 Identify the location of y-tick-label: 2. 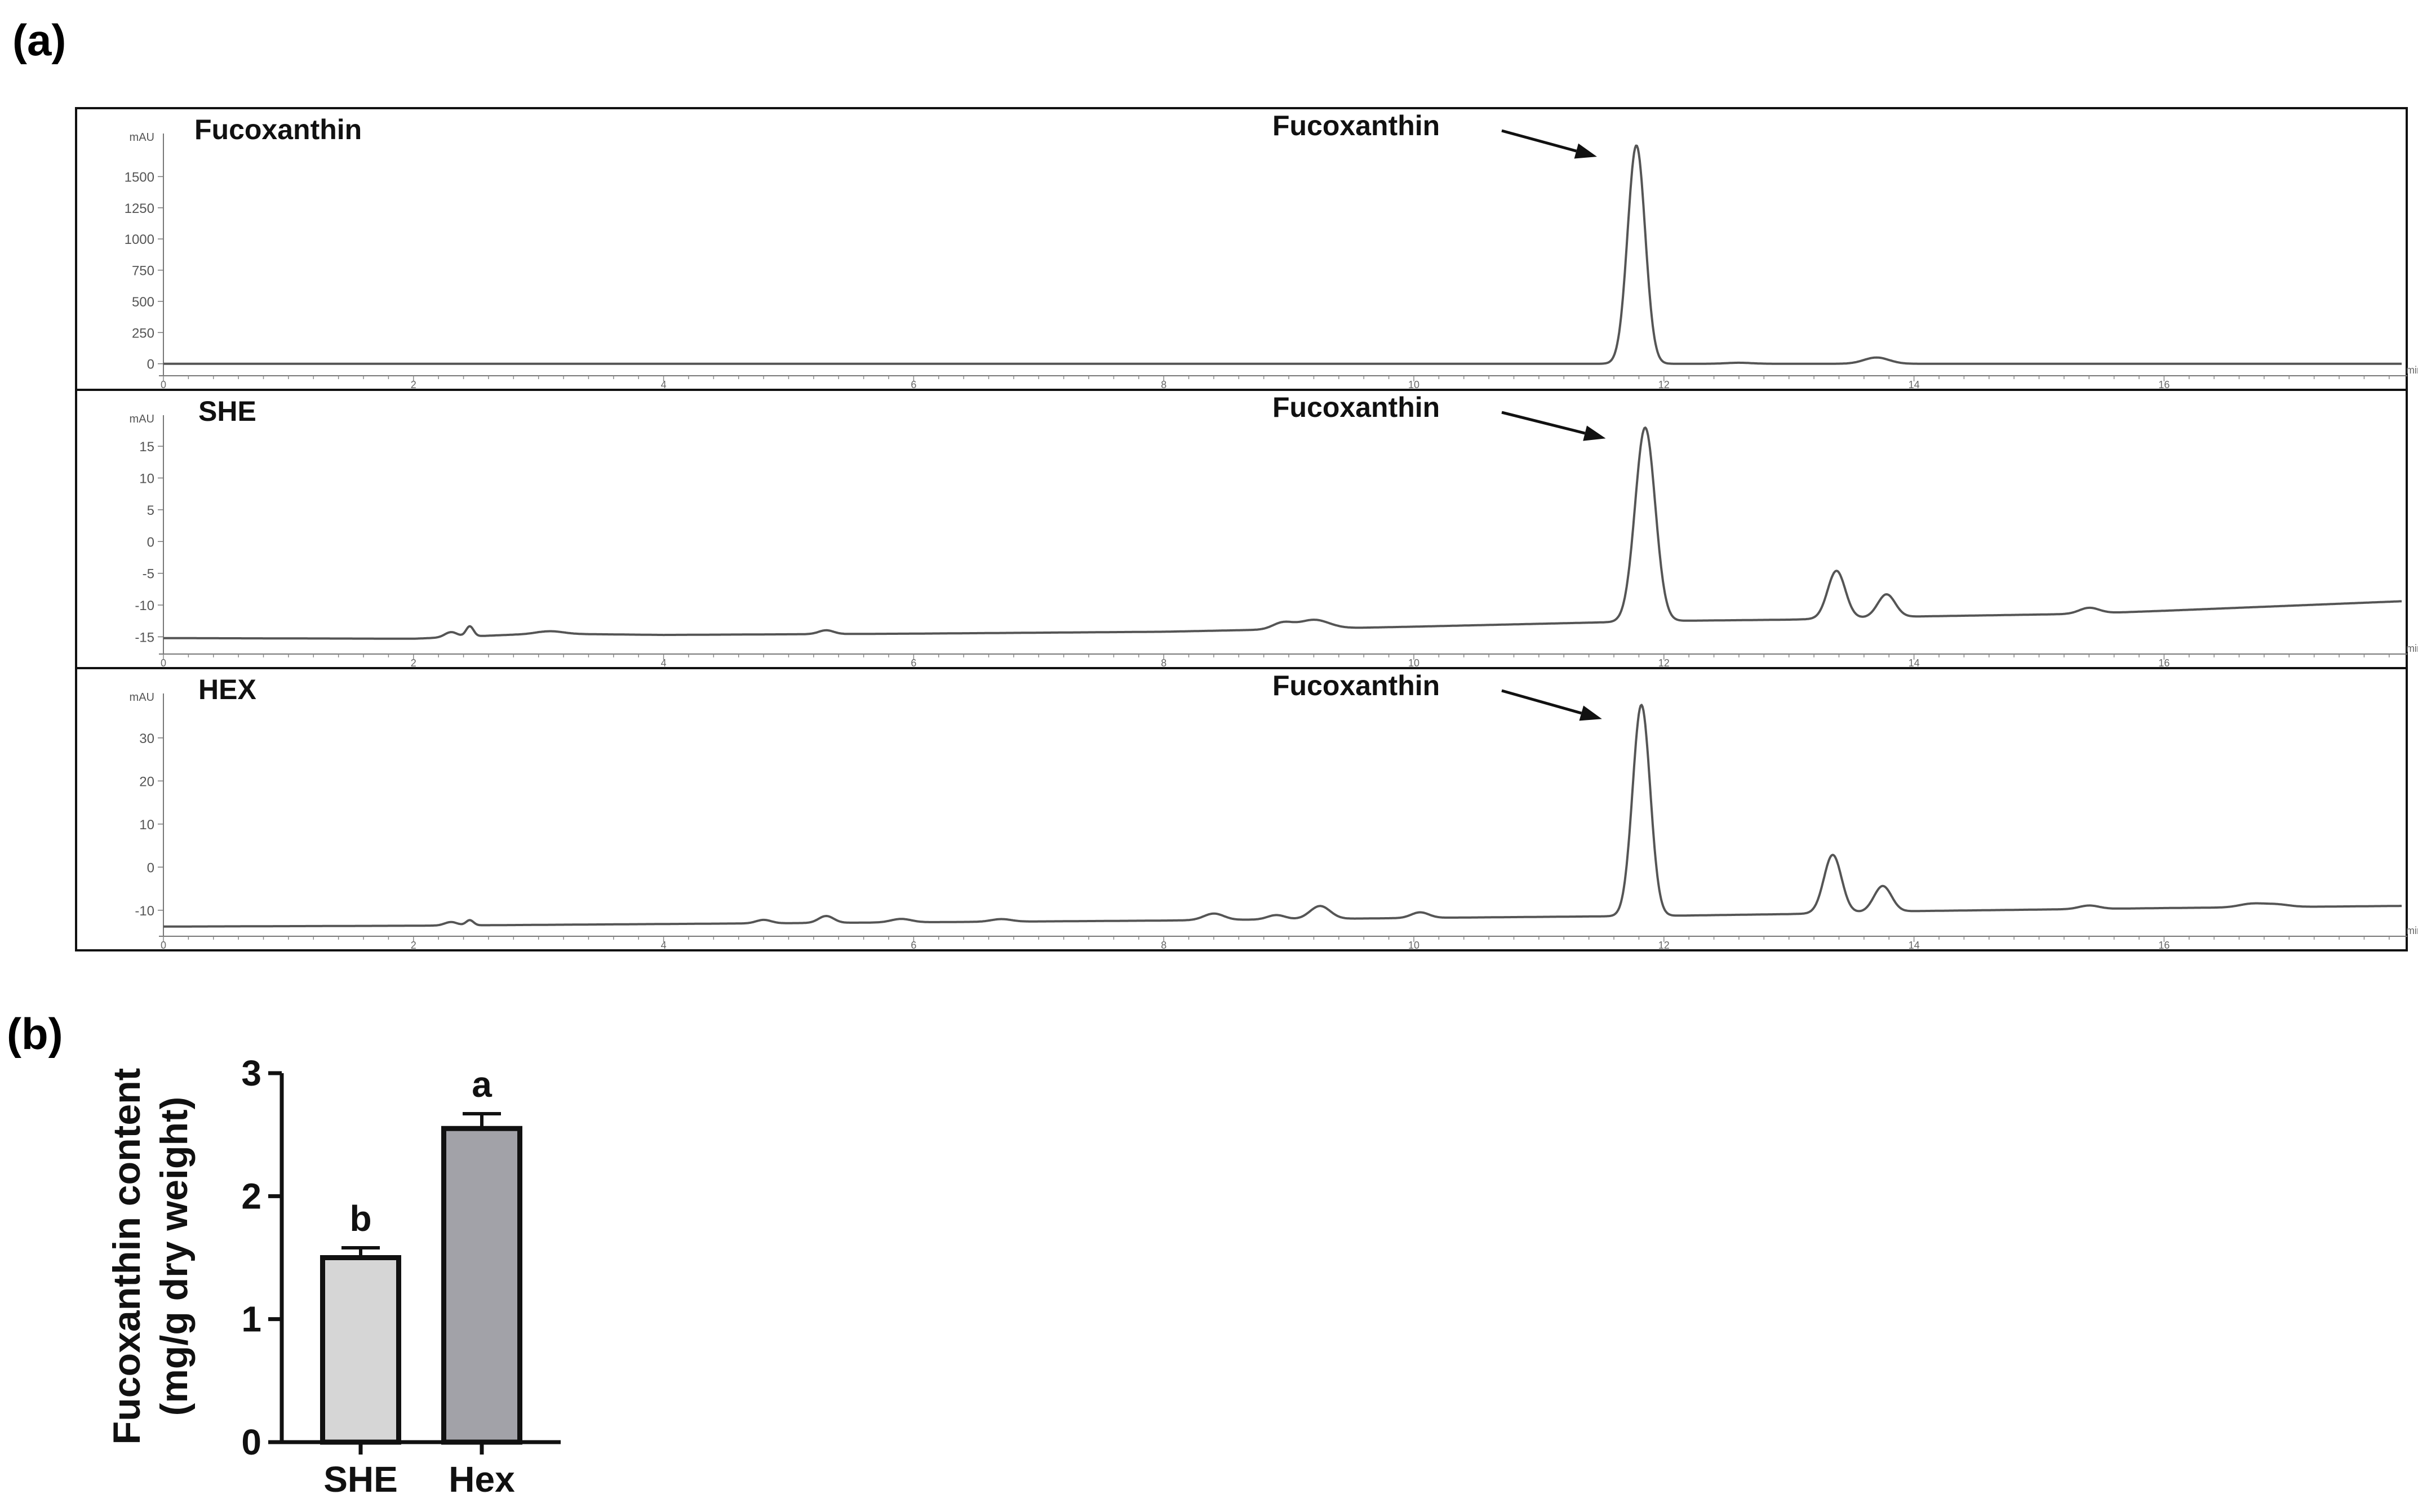
(251, 1196).